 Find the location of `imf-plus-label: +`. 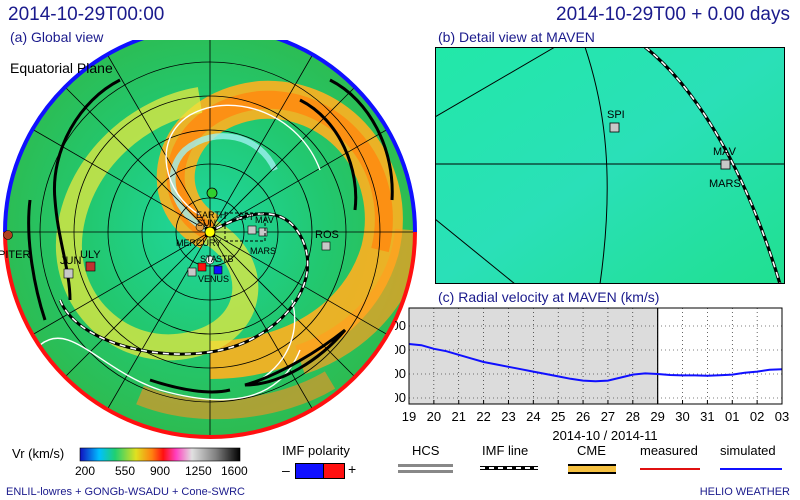

imf-plus-label: + is located at coordinates (352, 469).